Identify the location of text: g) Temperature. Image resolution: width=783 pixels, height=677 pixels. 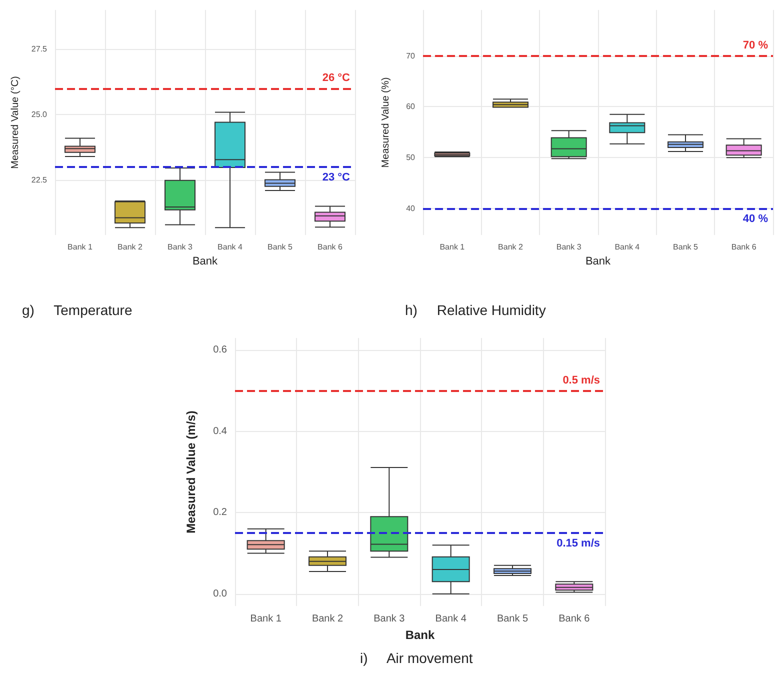
(77, 310).